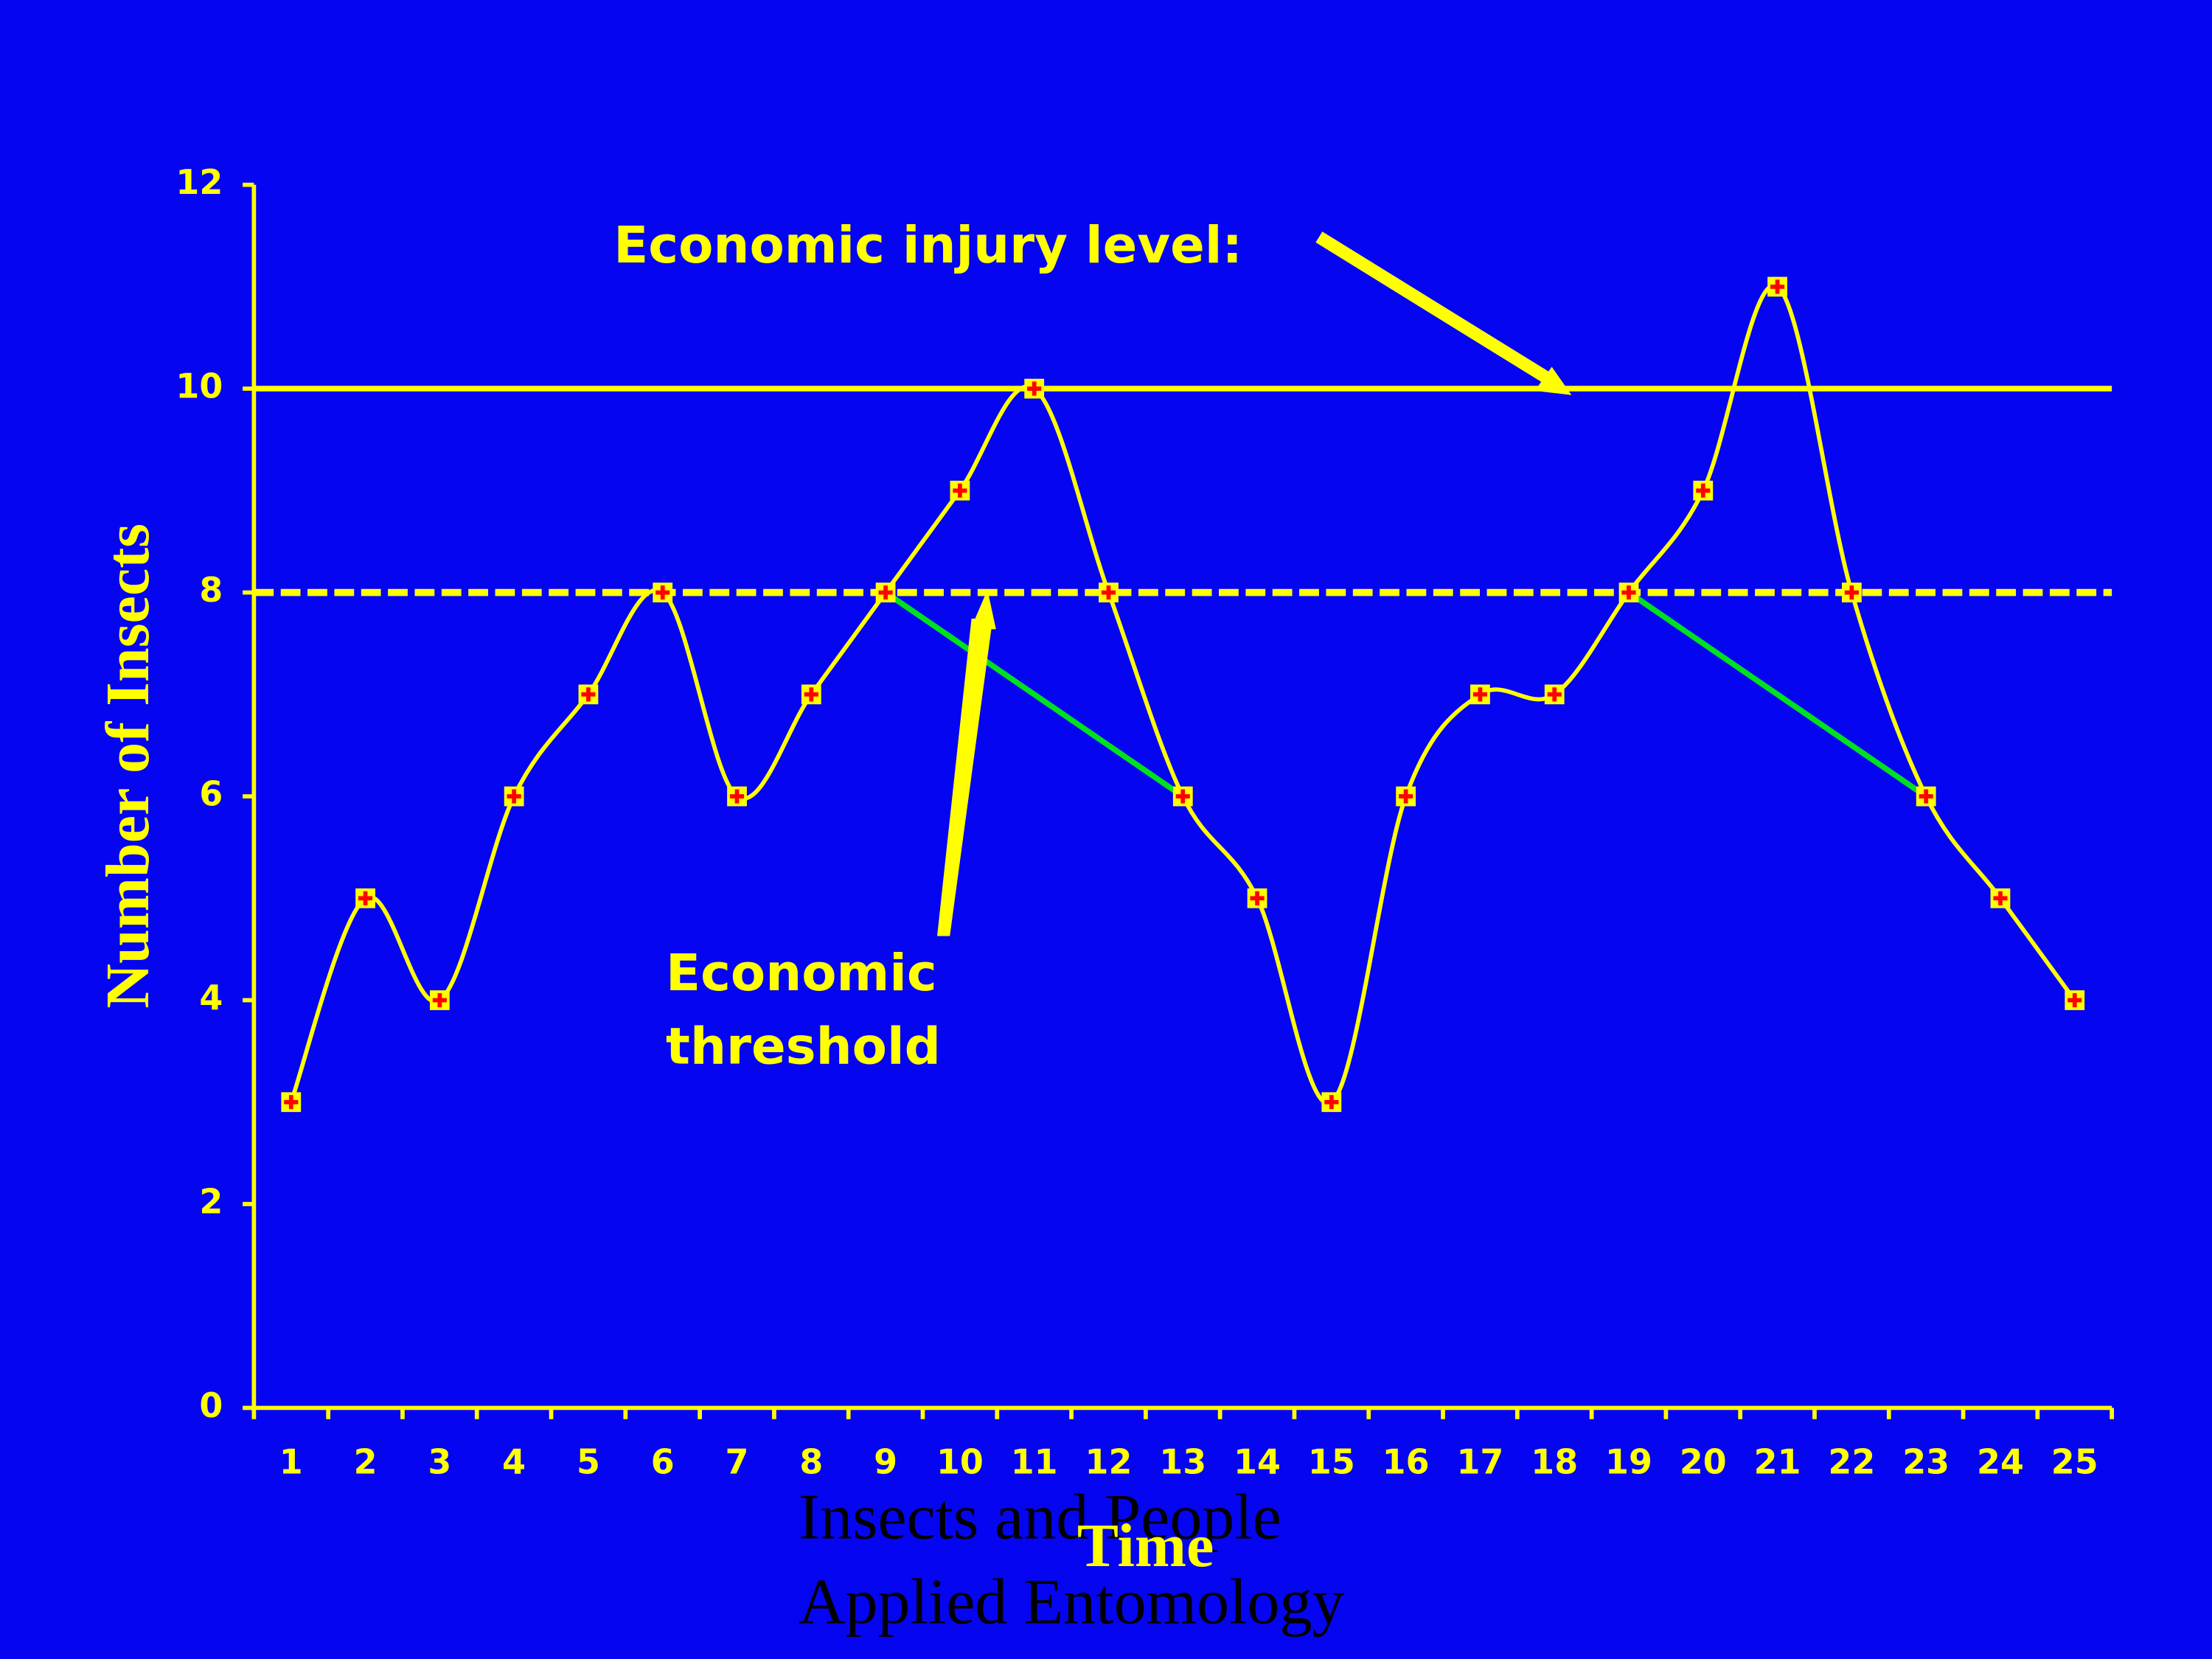  I want to click on x-tick-label: 22, so click(1851, 1461).